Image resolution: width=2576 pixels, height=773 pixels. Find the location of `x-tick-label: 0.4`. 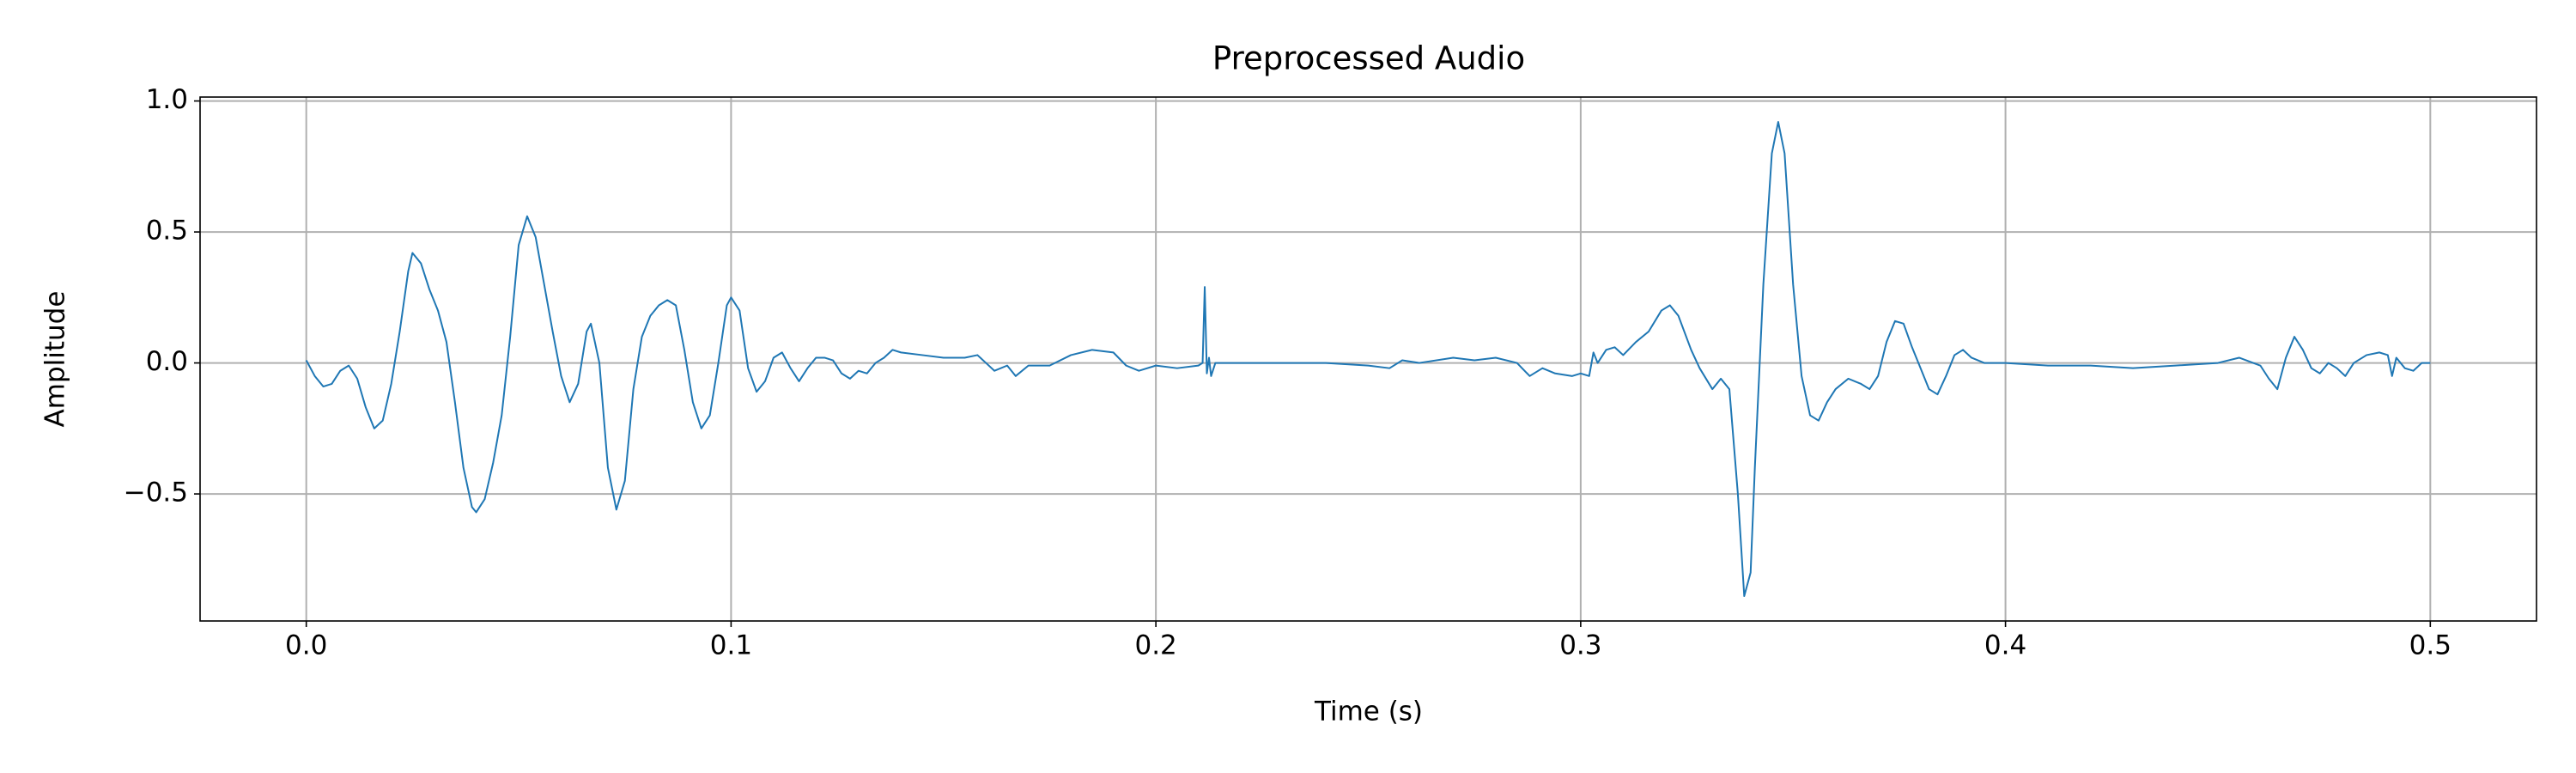

x-tick-label: 0.4 is located at coordinates (2005, 645).